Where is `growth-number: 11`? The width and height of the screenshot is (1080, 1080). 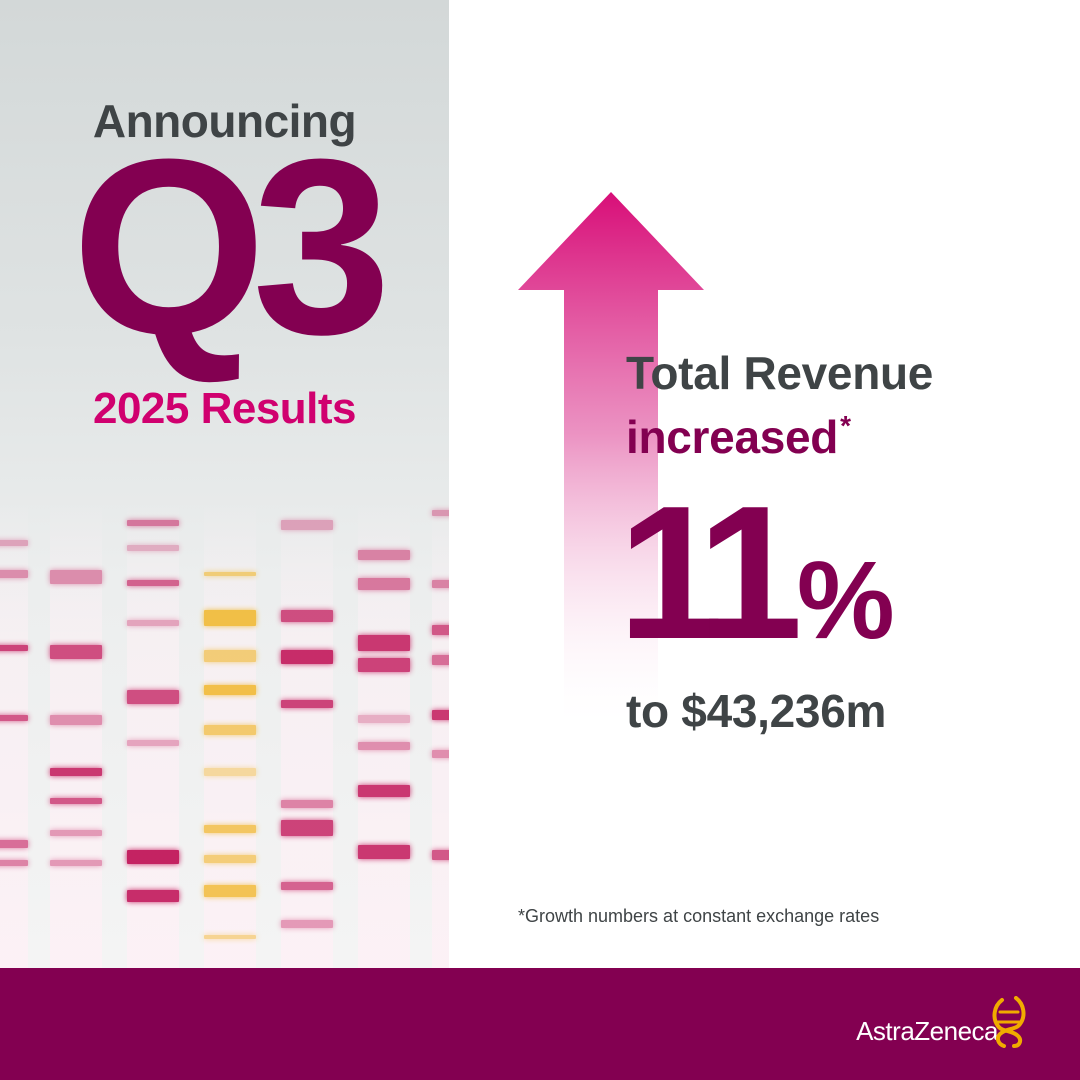
growth-number: 11 is located at coordinates (710, 573).